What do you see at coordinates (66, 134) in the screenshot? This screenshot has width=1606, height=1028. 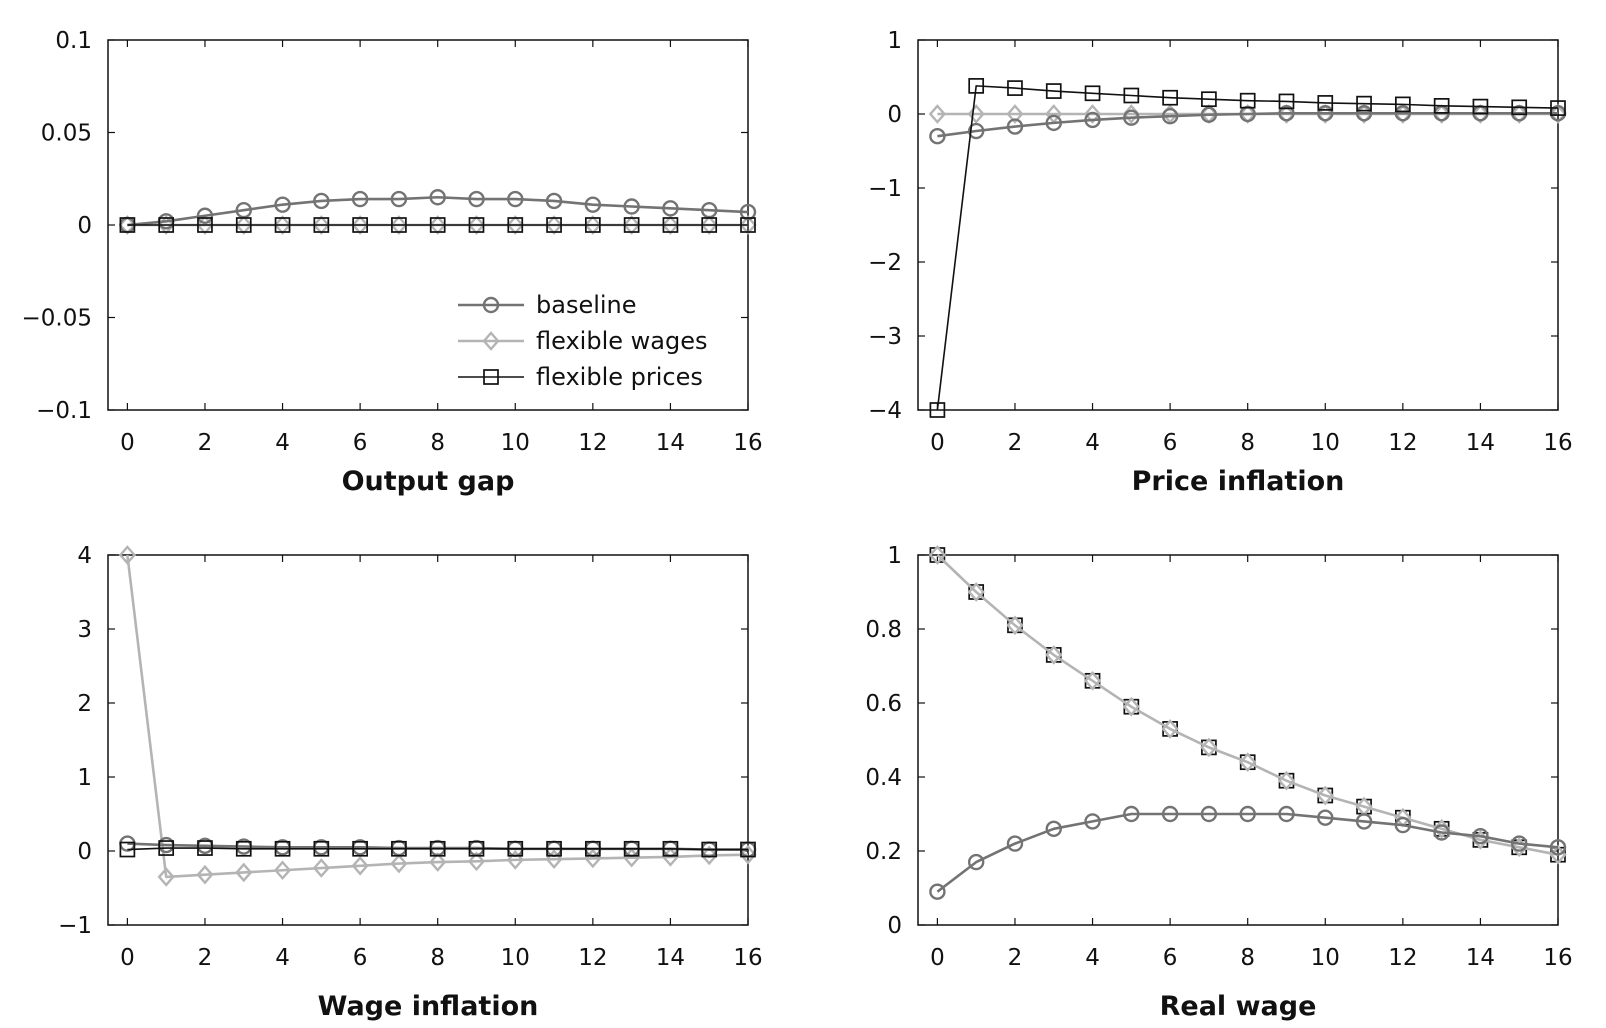 I see `y-tick-label: 0.05` at bounding box center [66, 134].